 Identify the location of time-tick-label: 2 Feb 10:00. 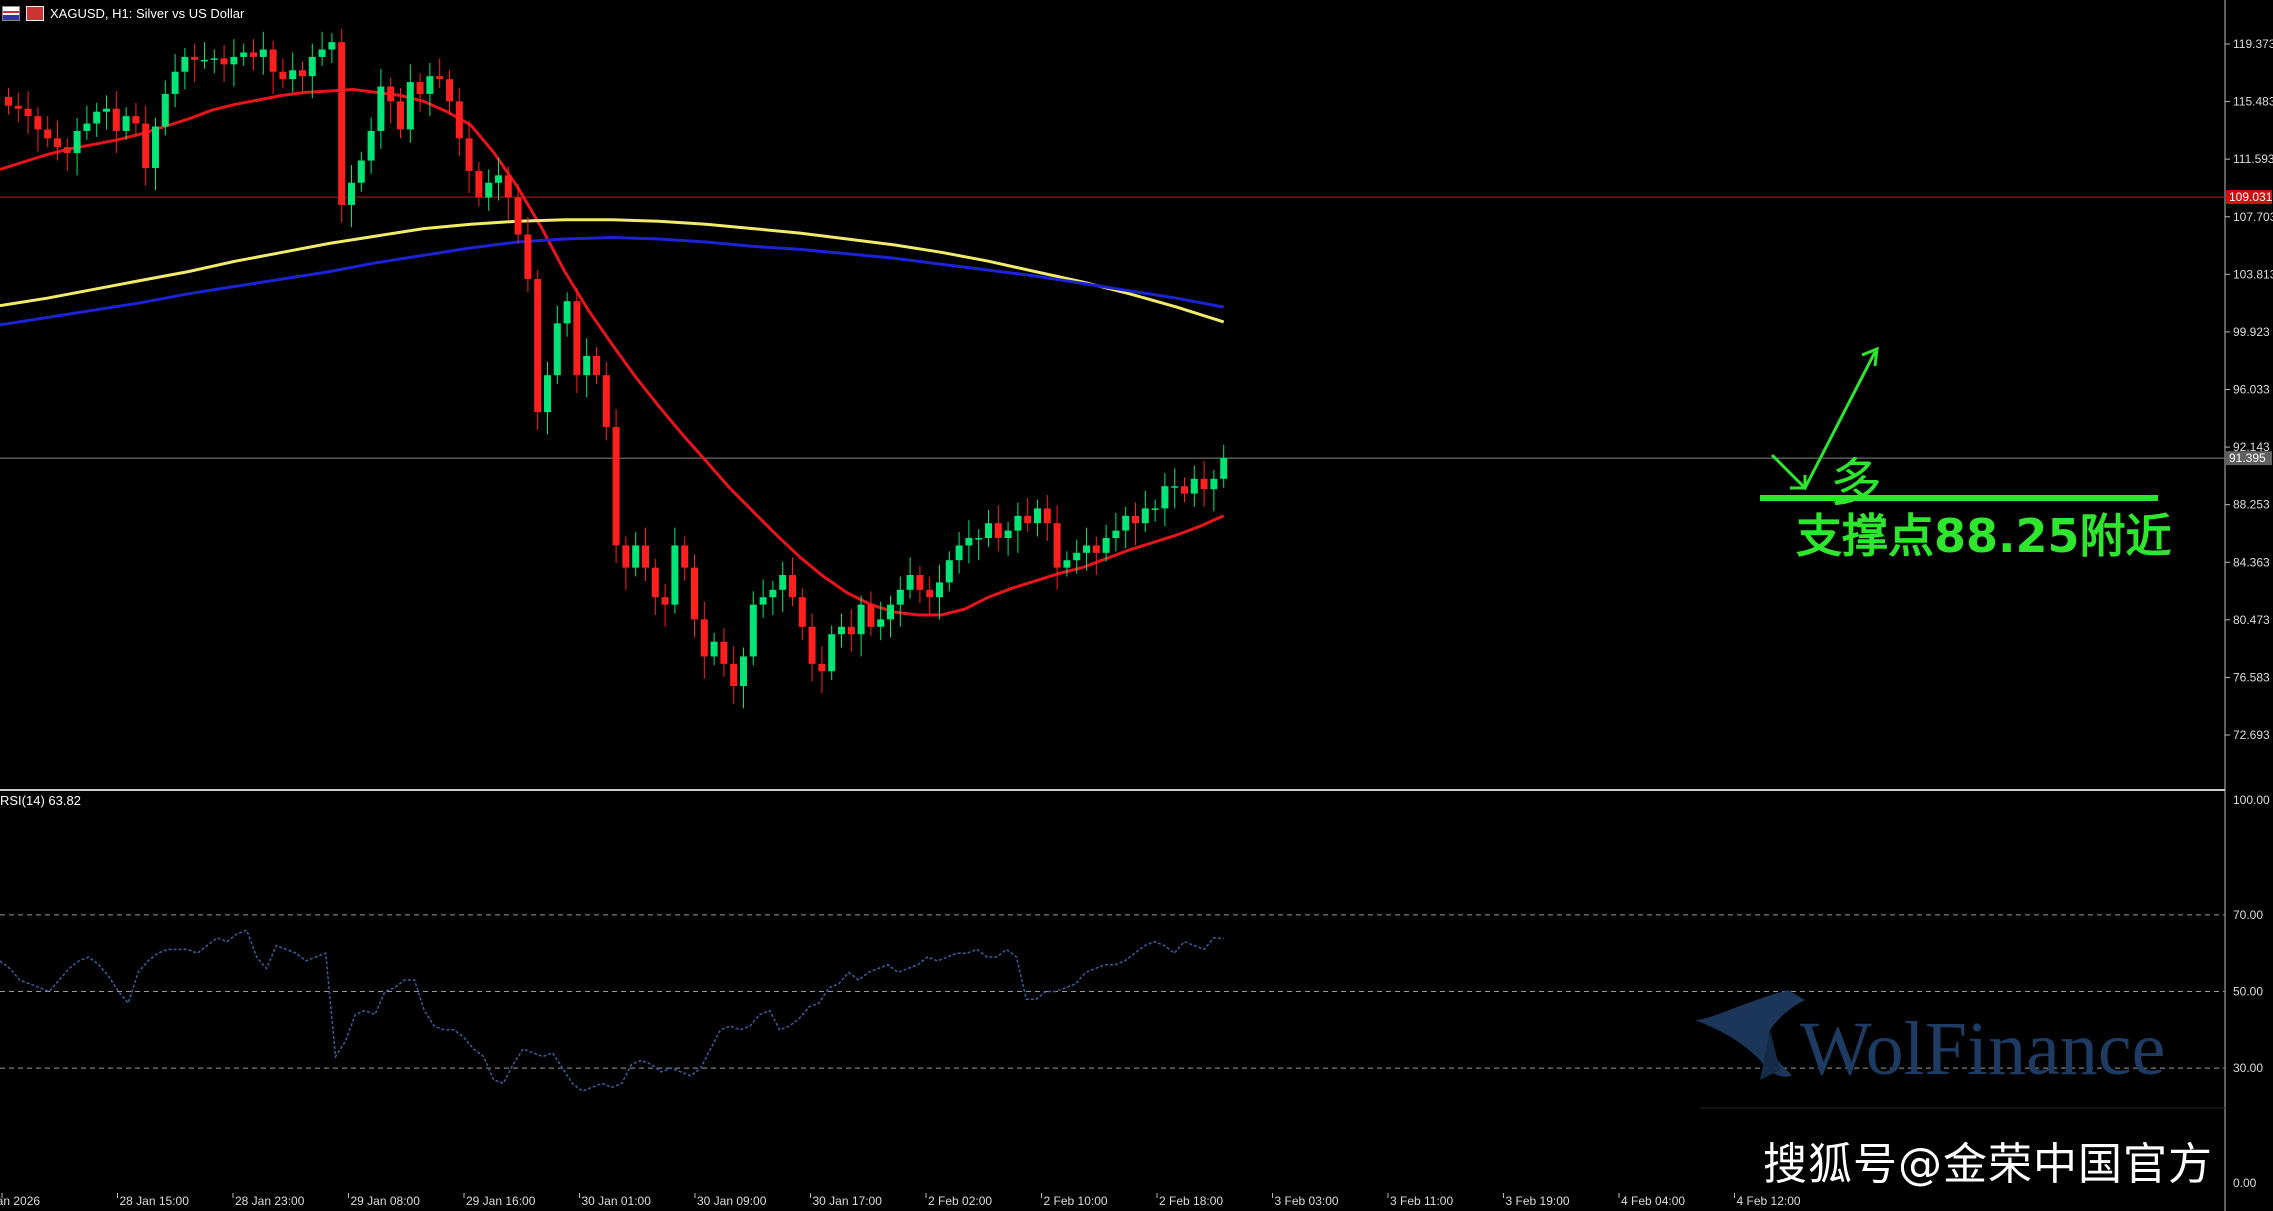
(1076, 1201).